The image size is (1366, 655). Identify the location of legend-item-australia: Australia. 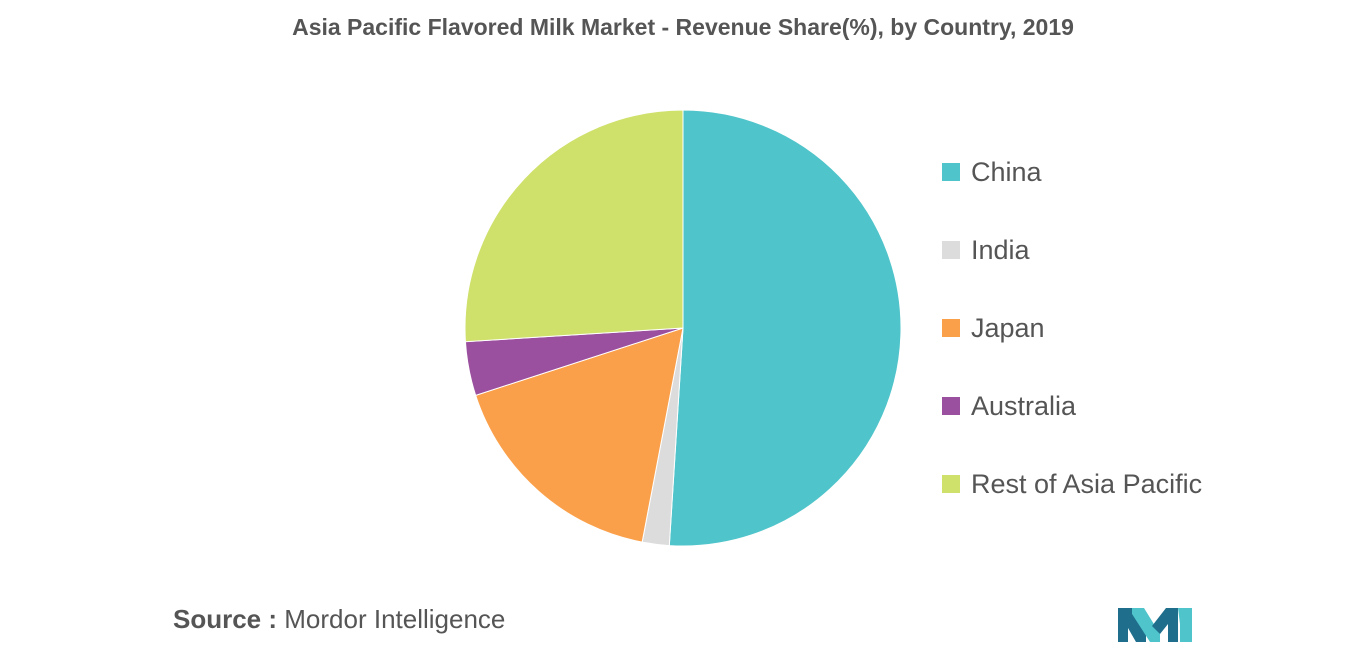
(1009, 406).